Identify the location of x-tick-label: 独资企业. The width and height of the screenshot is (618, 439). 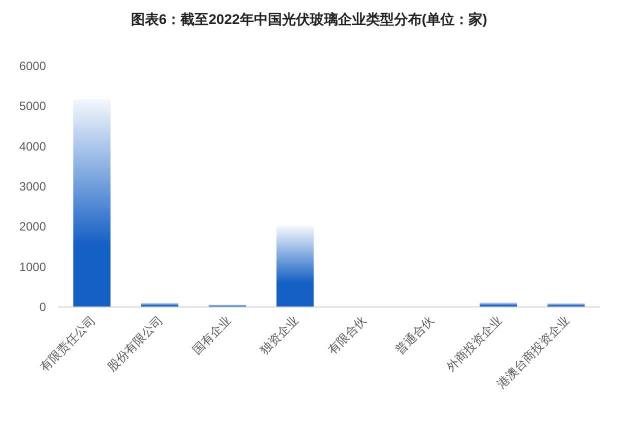
(279, 335).